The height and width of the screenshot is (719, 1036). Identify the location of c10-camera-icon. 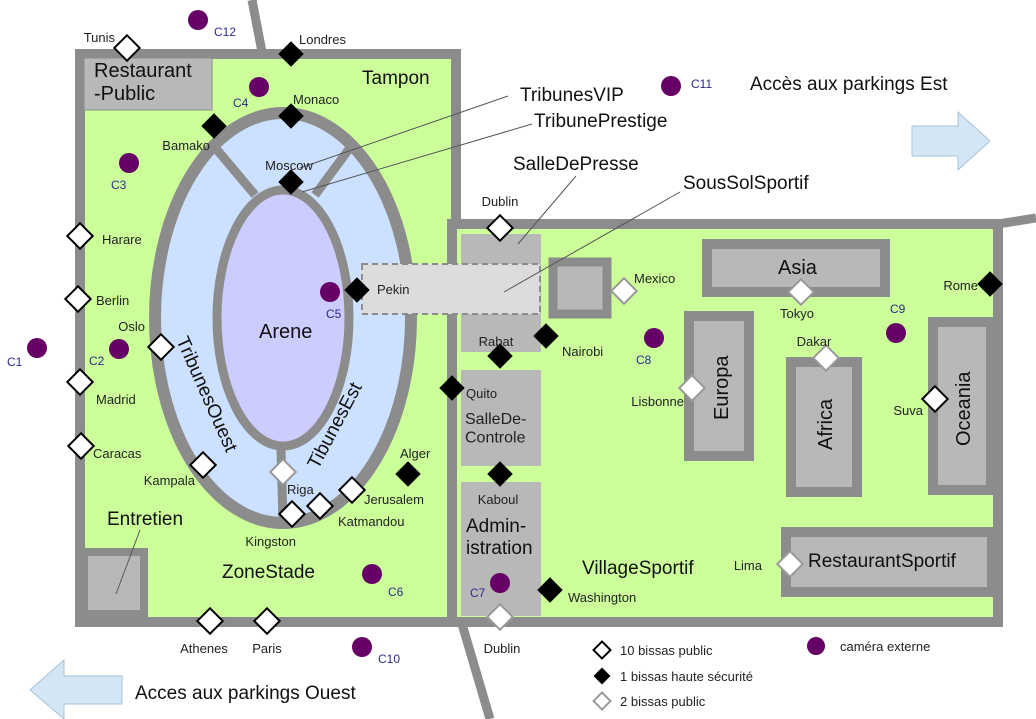
(362, 647).